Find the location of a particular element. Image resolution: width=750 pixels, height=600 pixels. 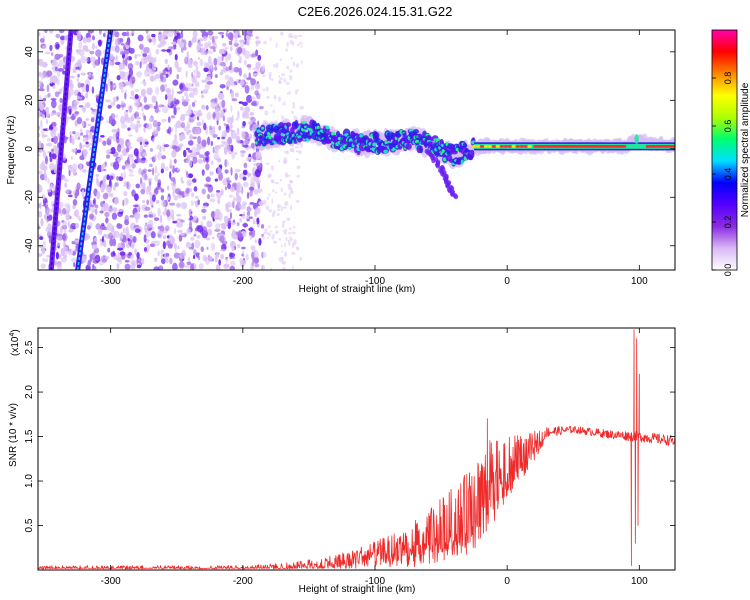

snr-y-tick-label: 1.5 is located at coordinates (29, 436).